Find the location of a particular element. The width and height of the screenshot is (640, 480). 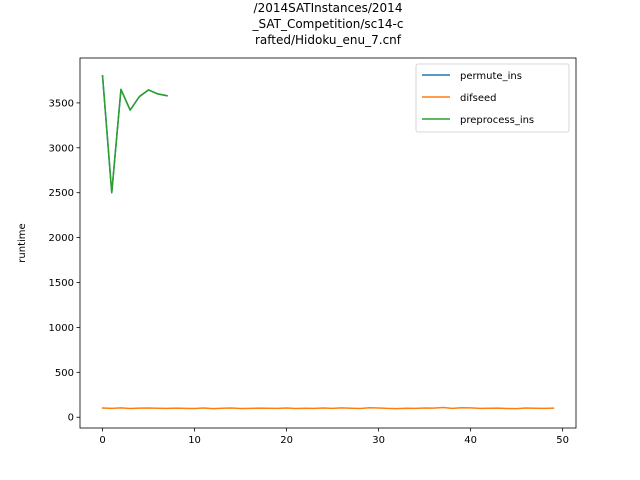

x-tick-label: 20 is located at coordinates (286, 440).